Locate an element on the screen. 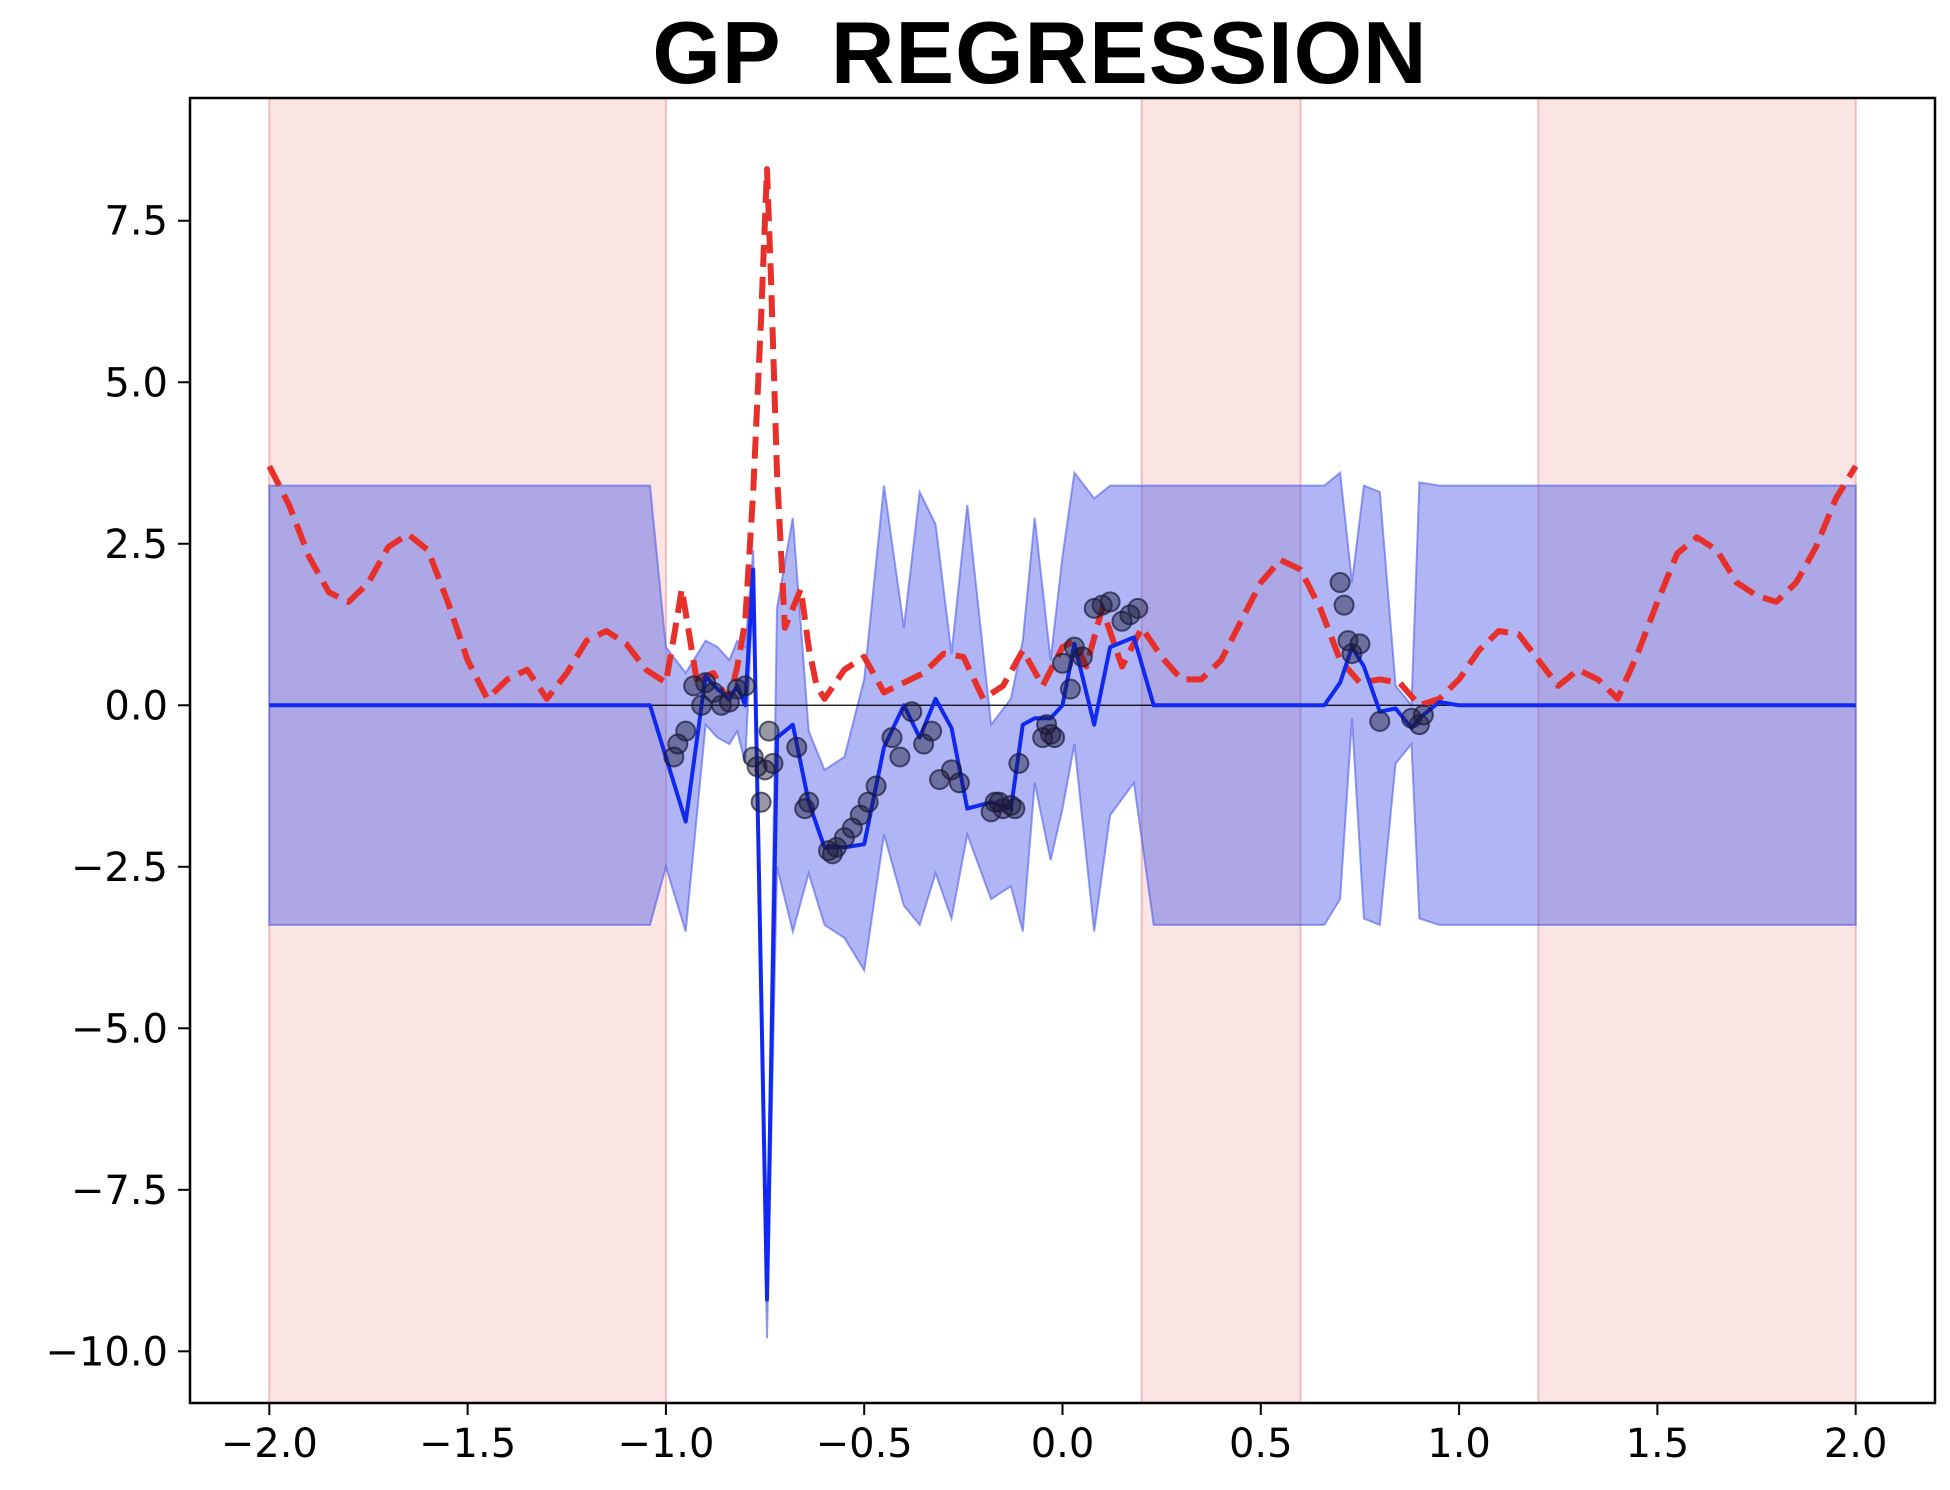 This screenshot has height=1490, width=1950. y-tick-label: −7.5 is located at coordinates (119, 1191).